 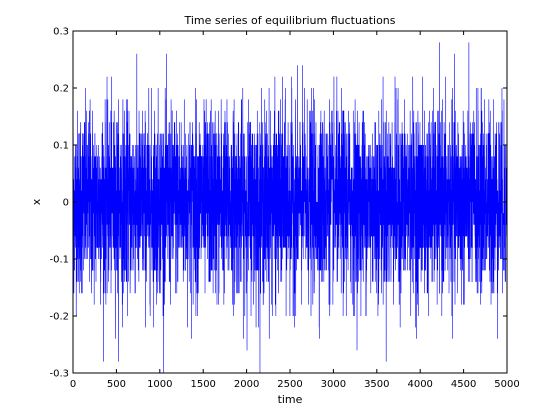 What do you see at coordinates (419, 384) in the screenshot?
I see `x-tick-label: 4000` at bounding box center [419, 384].